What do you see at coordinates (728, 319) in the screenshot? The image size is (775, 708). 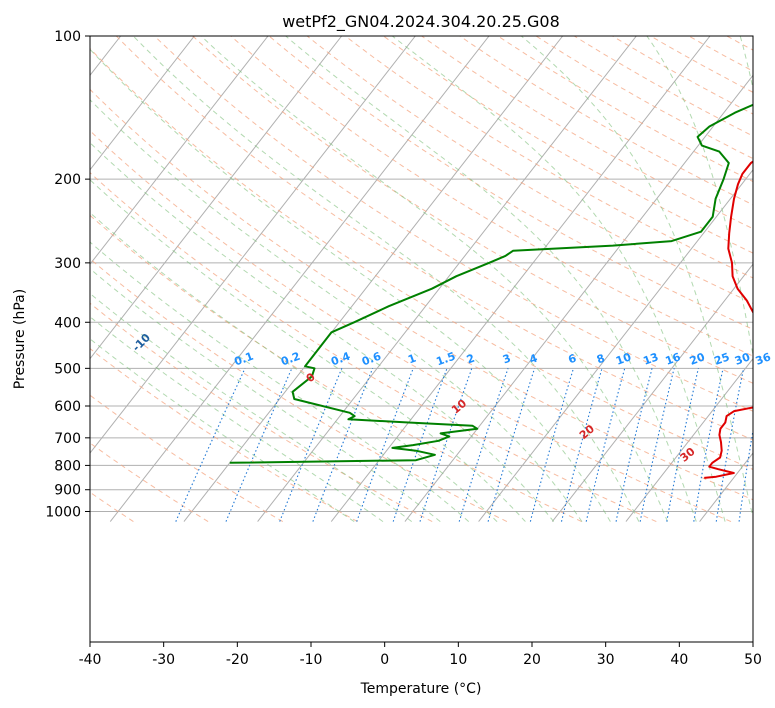 I see `temperature-profile-line` at bounding box center [728, 319].